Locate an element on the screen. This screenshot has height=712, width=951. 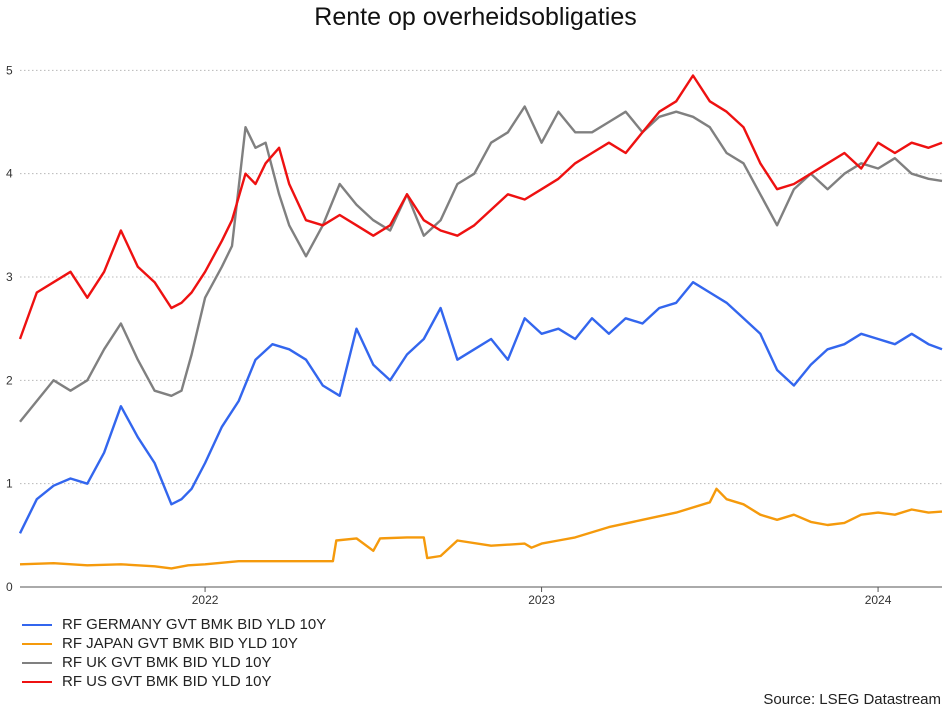
y-tick-label: 0 is located at coordinates (9, 587).